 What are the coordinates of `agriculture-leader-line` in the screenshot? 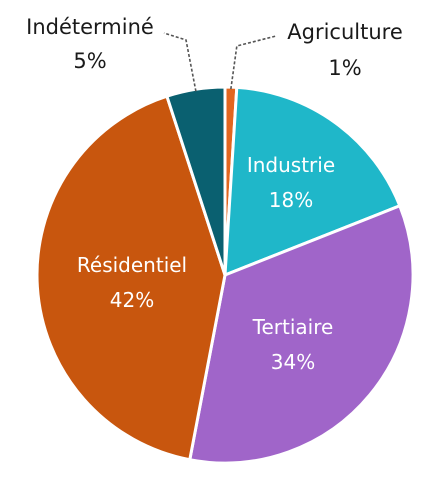 It's located at (253, 62).